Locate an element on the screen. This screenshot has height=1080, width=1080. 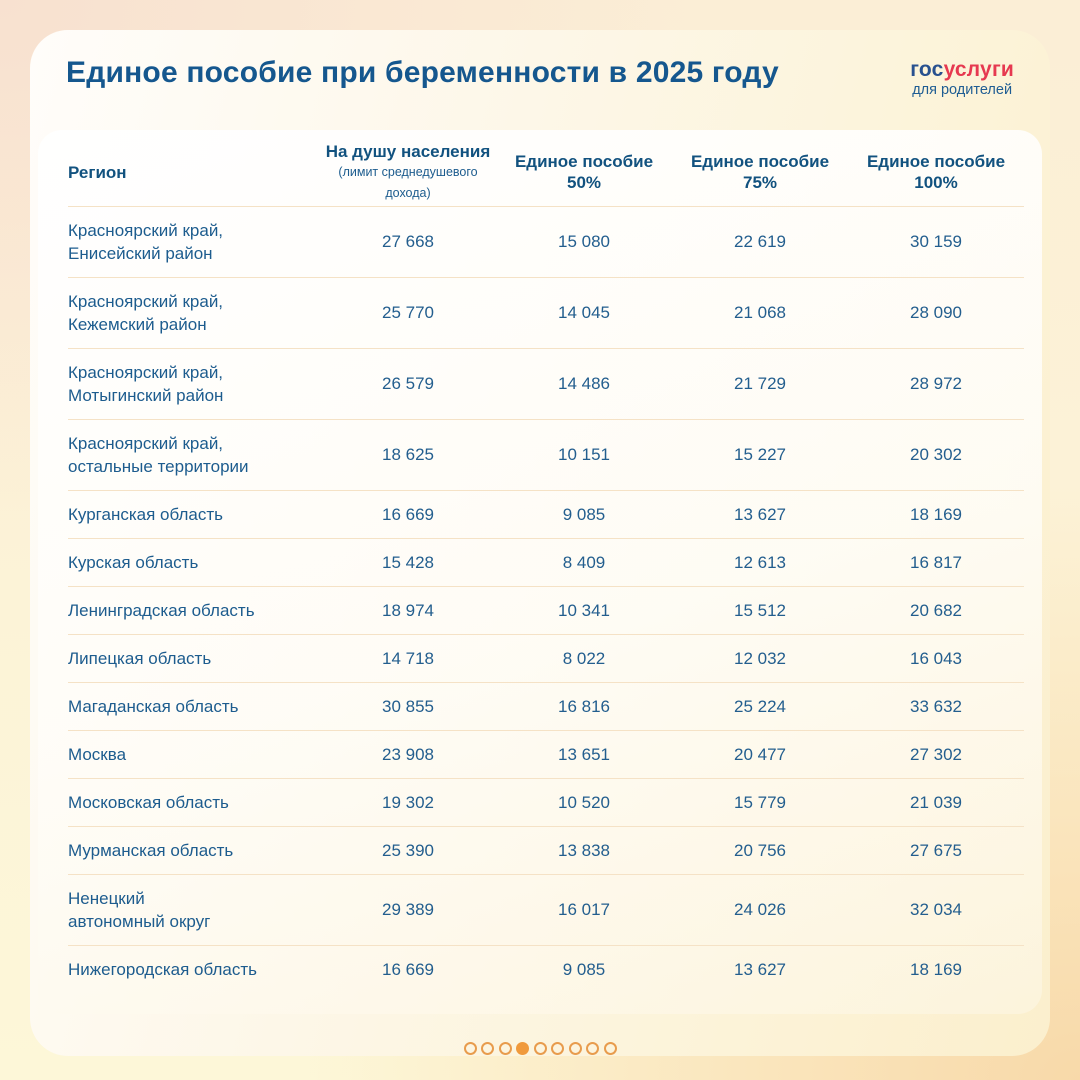
cell-benefit-100: 20 302 is located at coordinates (936, 454).